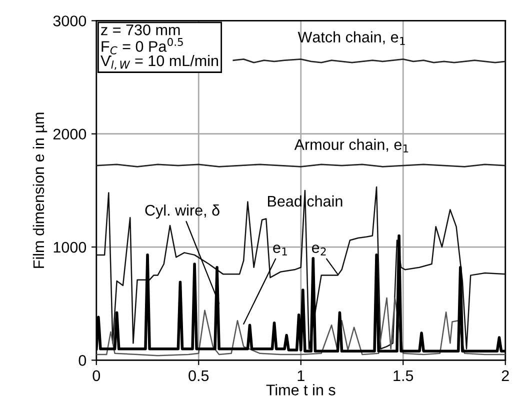 This screenshot has height=414, width=521. I want to click on annotation: e$_{2}$, so click(319, 250).